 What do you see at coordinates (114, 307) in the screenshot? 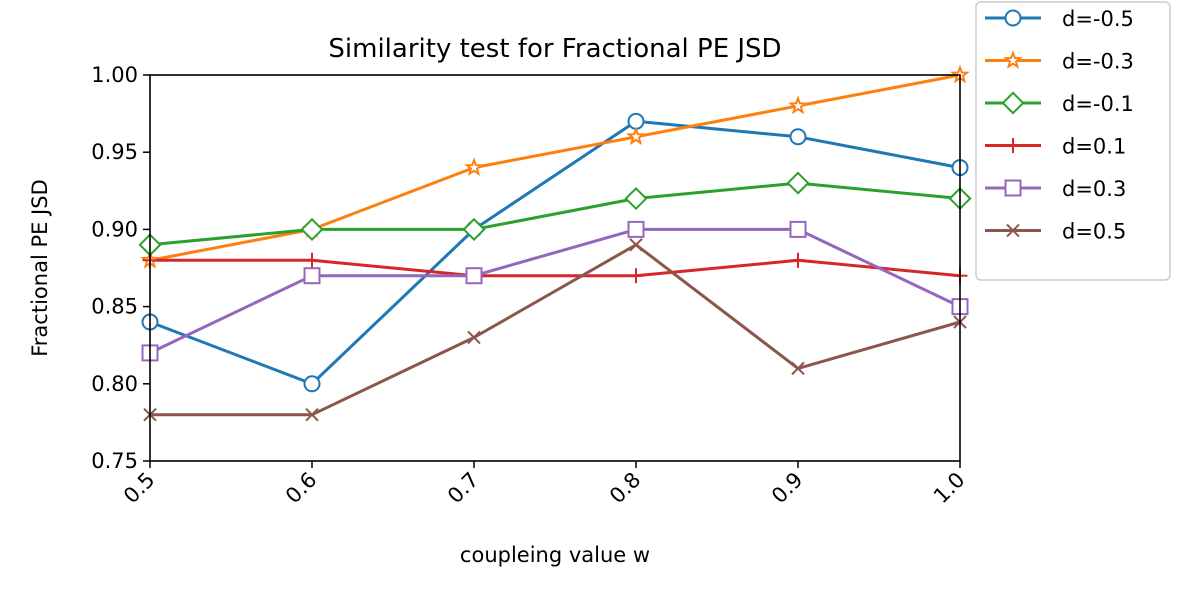
I see `y-tick-label: 0.85` at bounding box center [114, 307].